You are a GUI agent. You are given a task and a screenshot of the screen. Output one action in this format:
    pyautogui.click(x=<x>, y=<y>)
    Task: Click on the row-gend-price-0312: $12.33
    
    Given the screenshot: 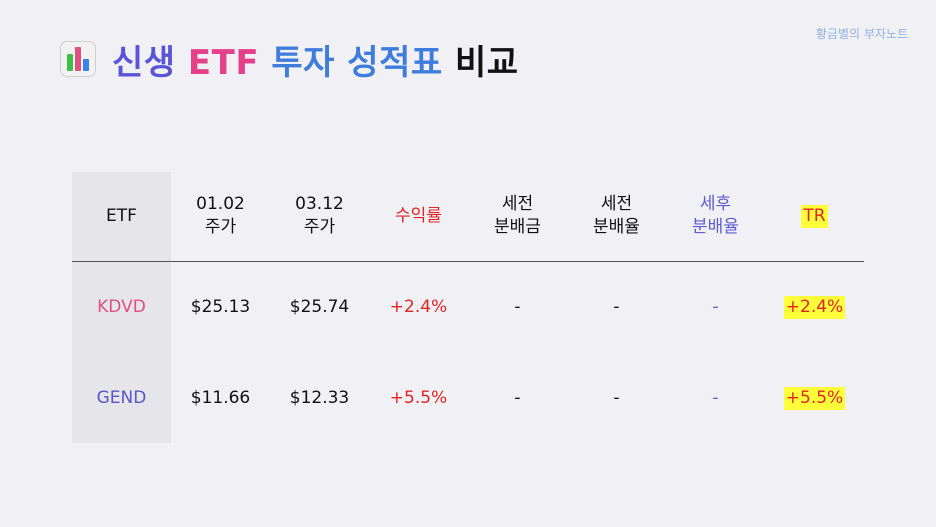 What is the action you would take?
    pyautogui.click(x=319, y=397)
    